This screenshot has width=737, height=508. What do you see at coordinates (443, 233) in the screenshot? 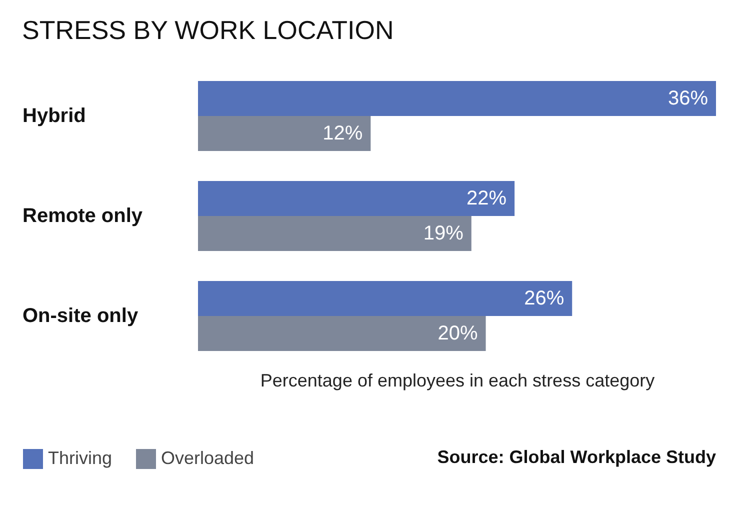
I see `data-label: 19%` at bounding box center [443, 233].